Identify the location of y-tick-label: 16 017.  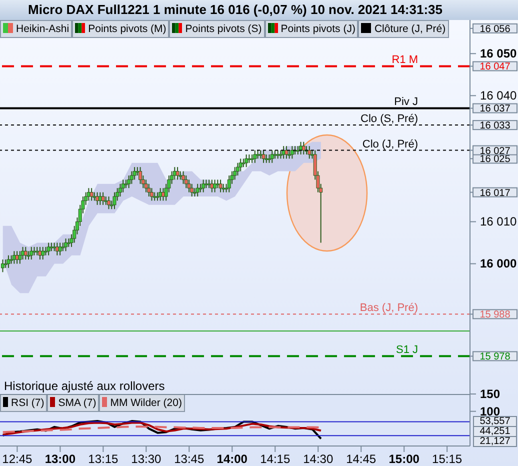
(495, 193).